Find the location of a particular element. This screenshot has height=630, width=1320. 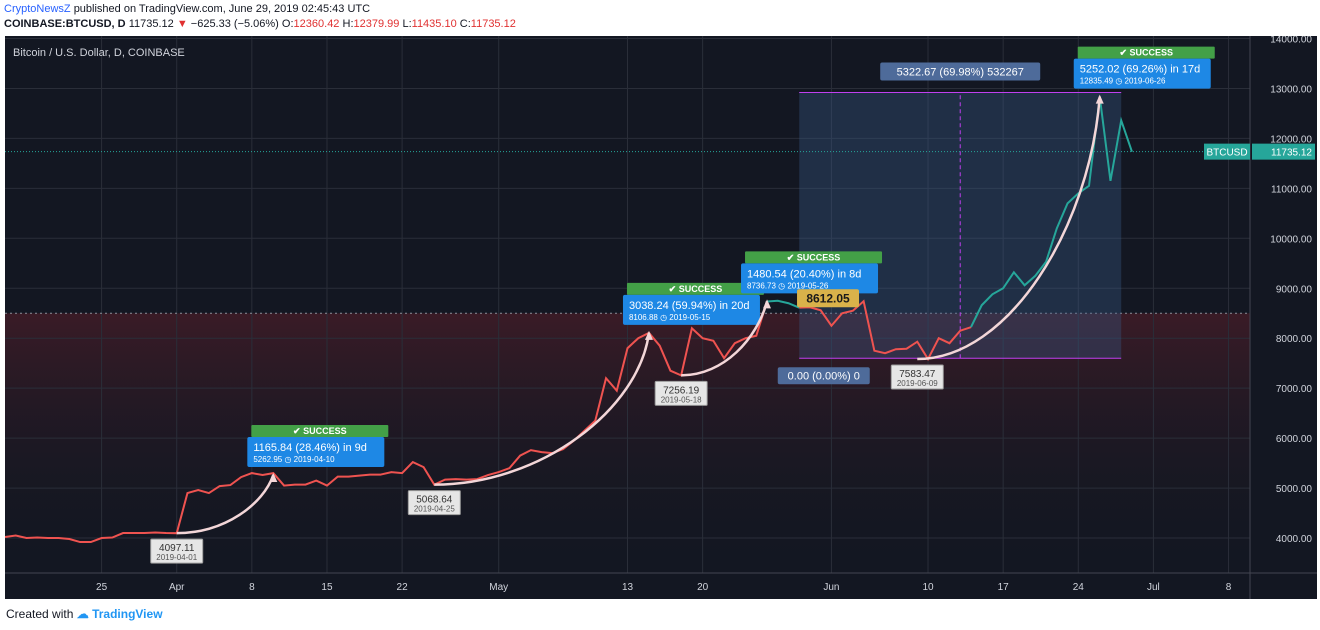

x-tick-label: 17 is located at coordinates (1004, 587).